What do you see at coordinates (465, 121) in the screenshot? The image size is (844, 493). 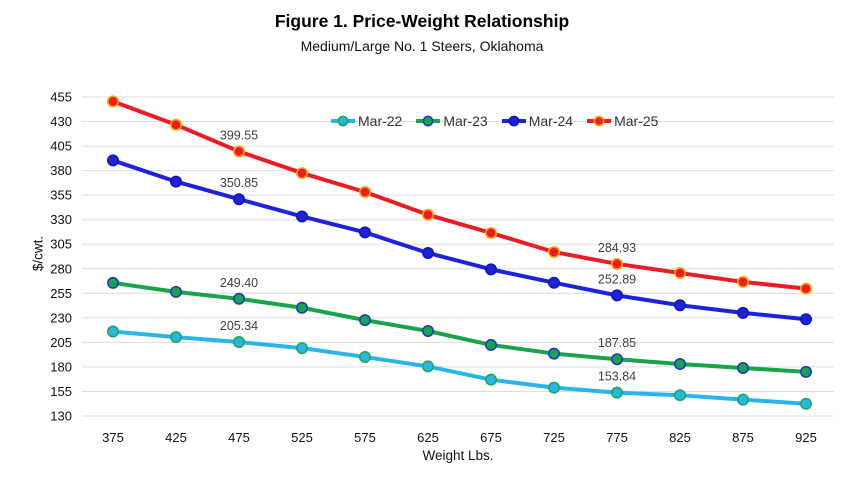 I see `legend-label: Mar-23` at bounding box center [465, 121].